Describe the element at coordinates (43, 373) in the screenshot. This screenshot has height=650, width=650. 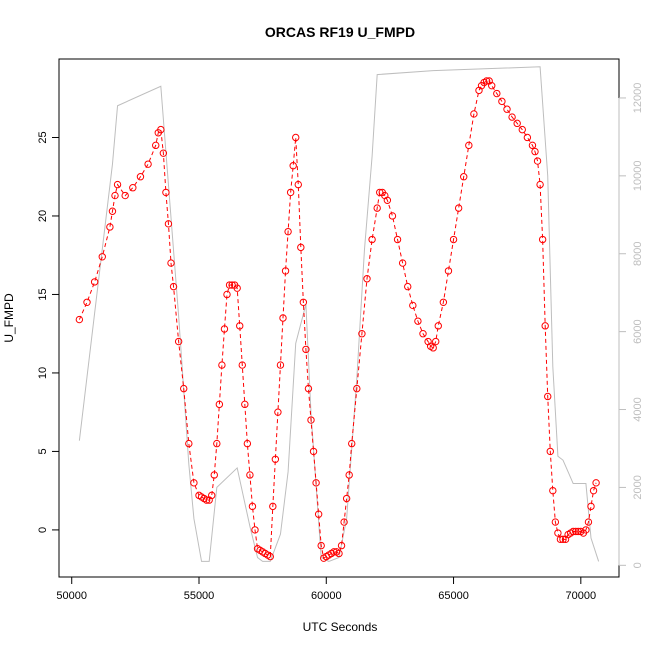
I see `y-tick-label: 10` at that location.